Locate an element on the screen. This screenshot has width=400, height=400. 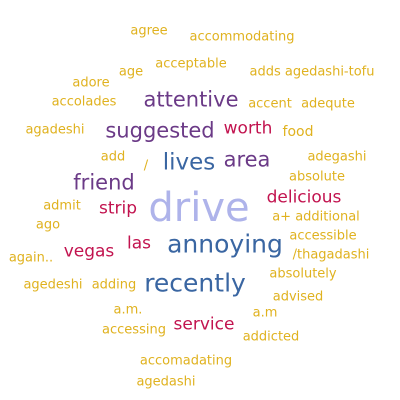
word-advised: advised is located at coordinates (298, 297).